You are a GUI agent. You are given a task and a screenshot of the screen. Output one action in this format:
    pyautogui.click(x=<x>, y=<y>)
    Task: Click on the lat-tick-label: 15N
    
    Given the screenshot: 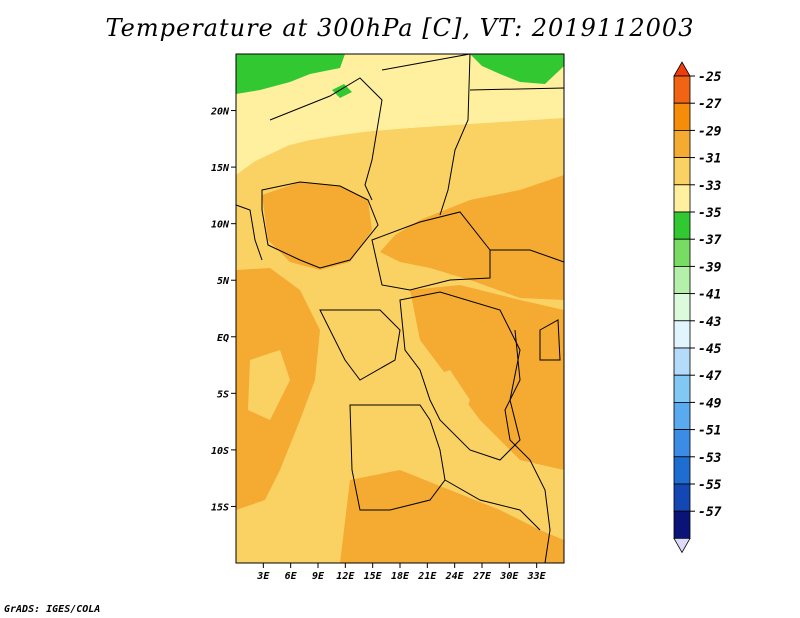 What is the action you would take?
    pyautogui.click(x=220, y=168)
    